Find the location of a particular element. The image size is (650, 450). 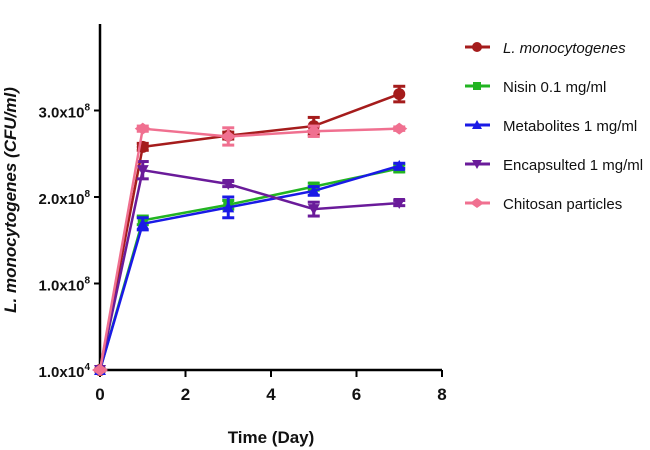

legend-item: L. monocytogenes is located at coordinates (545, 48).